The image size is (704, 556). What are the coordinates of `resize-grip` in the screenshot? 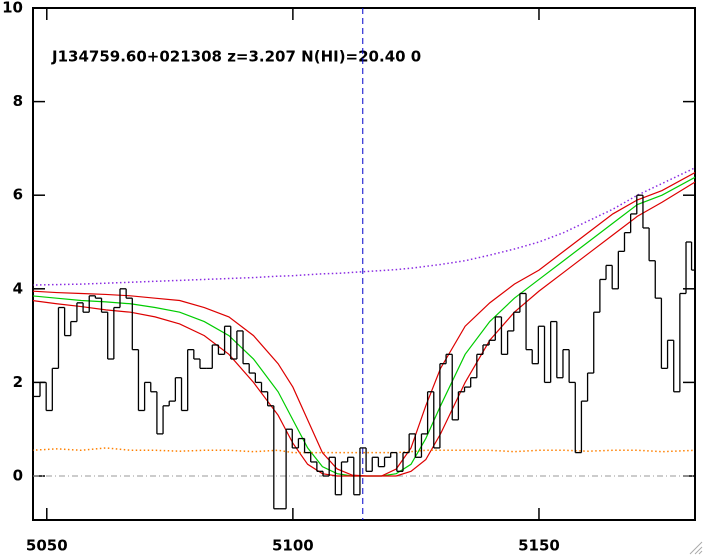 It's located at (696, 548).